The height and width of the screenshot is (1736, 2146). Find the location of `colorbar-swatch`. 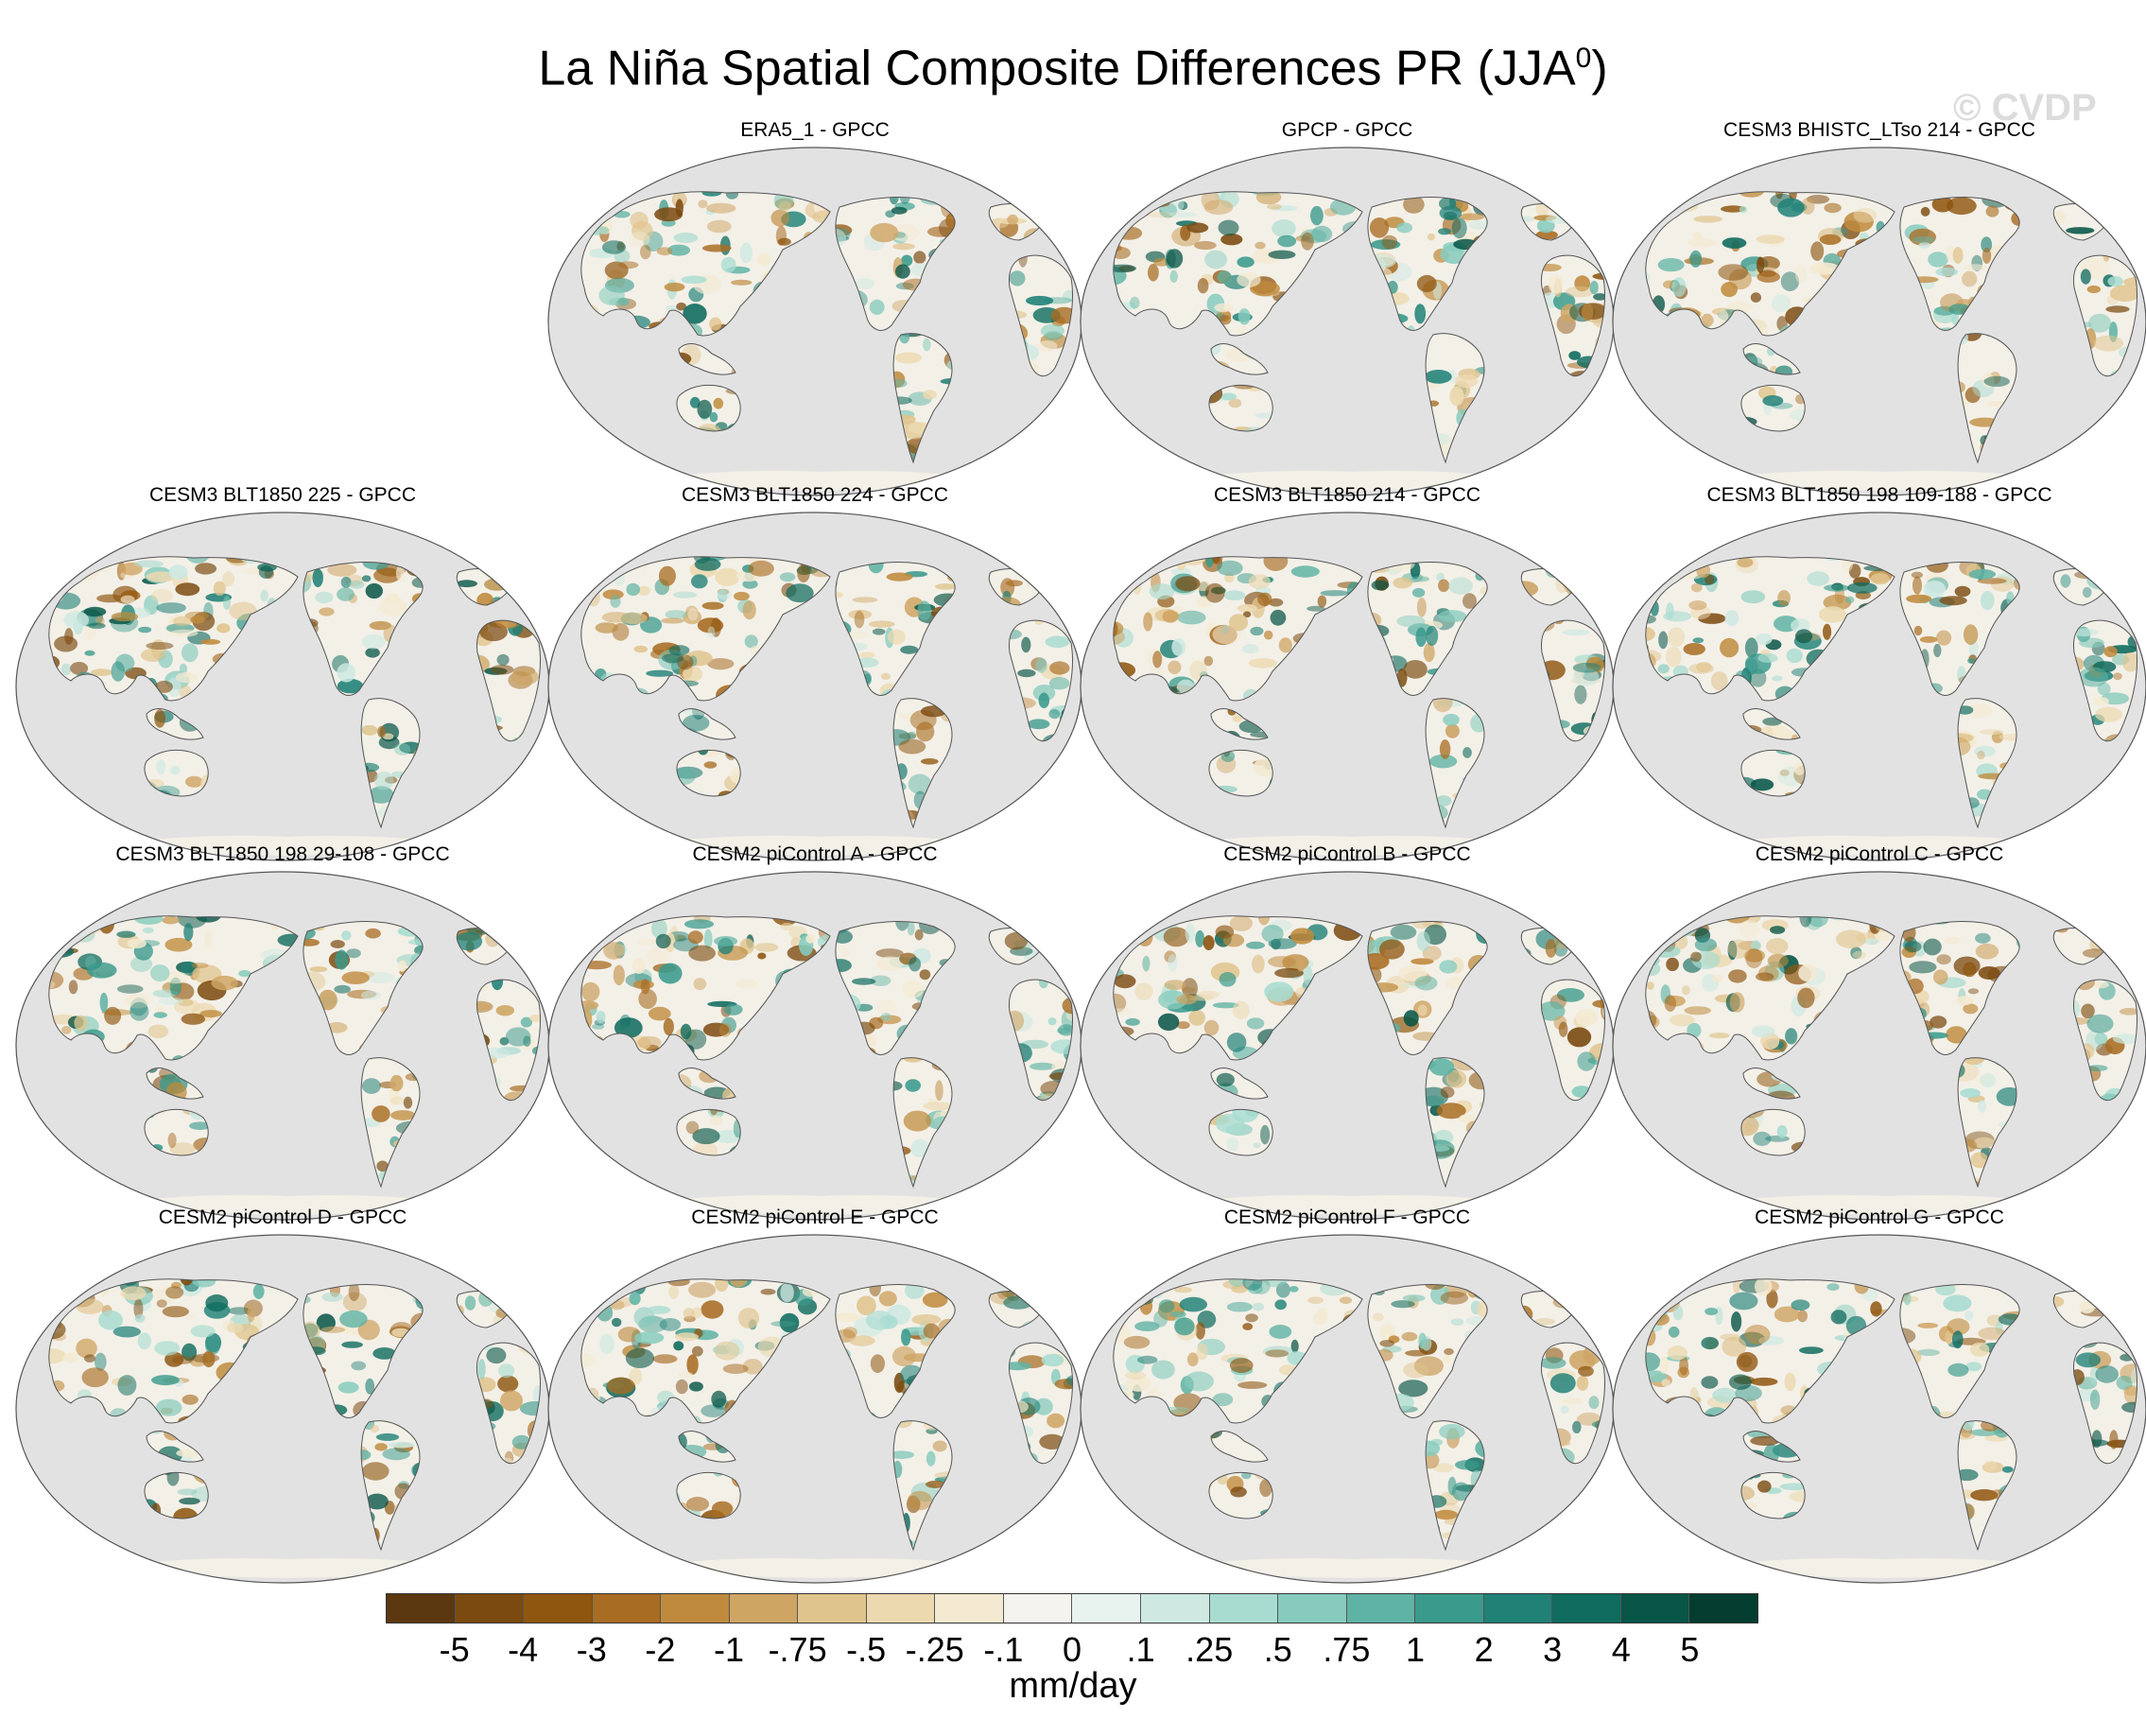

colorbar-swatch is located at coordinates (1038, 1608).